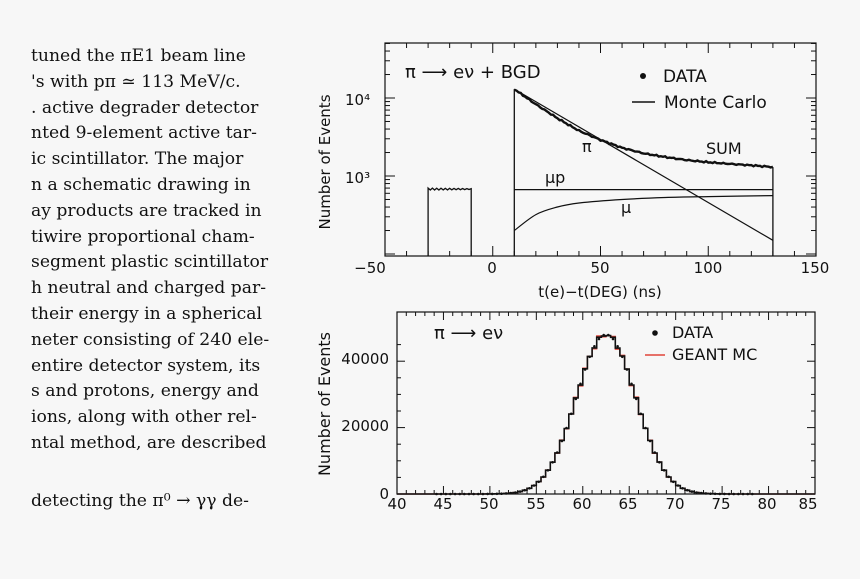 The image size is (860, 579). I want to click on measurement-window-edges, so click(643, 172).